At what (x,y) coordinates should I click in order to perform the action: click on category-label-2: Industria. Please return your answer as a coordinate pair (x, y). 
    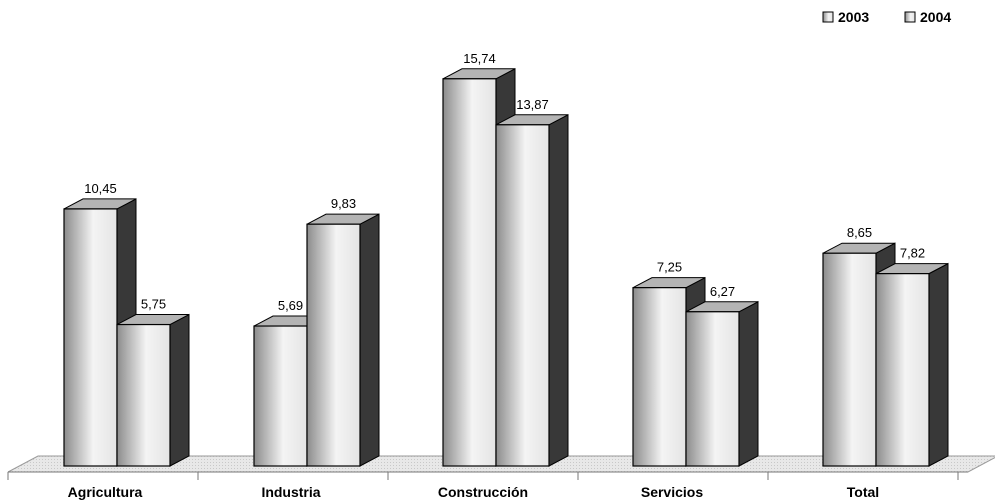
    Looking at the image, I should click on (290, 492).